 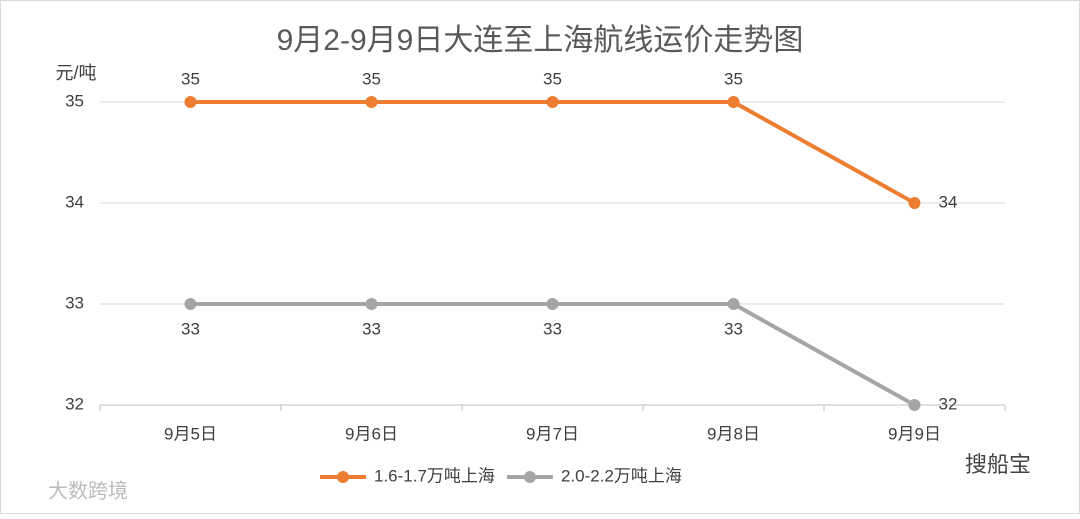 What do you see at coordinates (948, 201) in the screenshot?
I see `data-label: 34` at bounding box center [948, 201].